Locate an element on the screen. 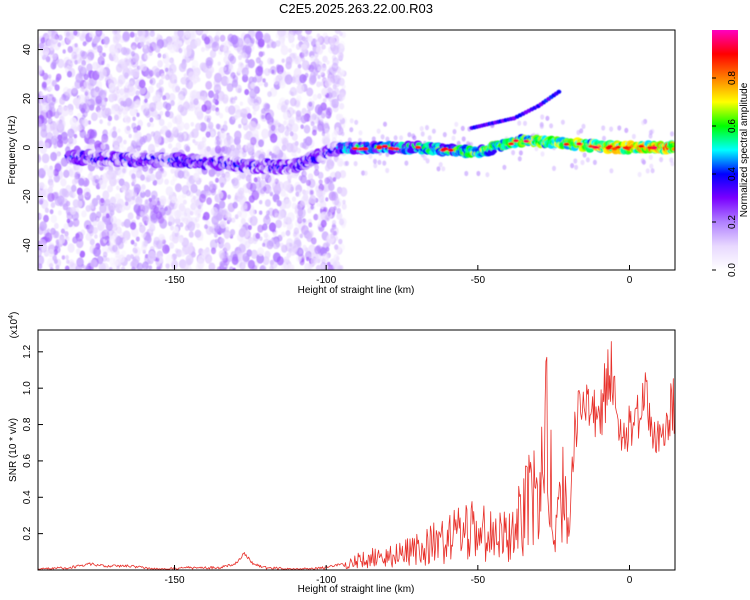 The height and width of the screenshot is (600, 750). x-tick-label: -50 is located at coordinates (478, 580).